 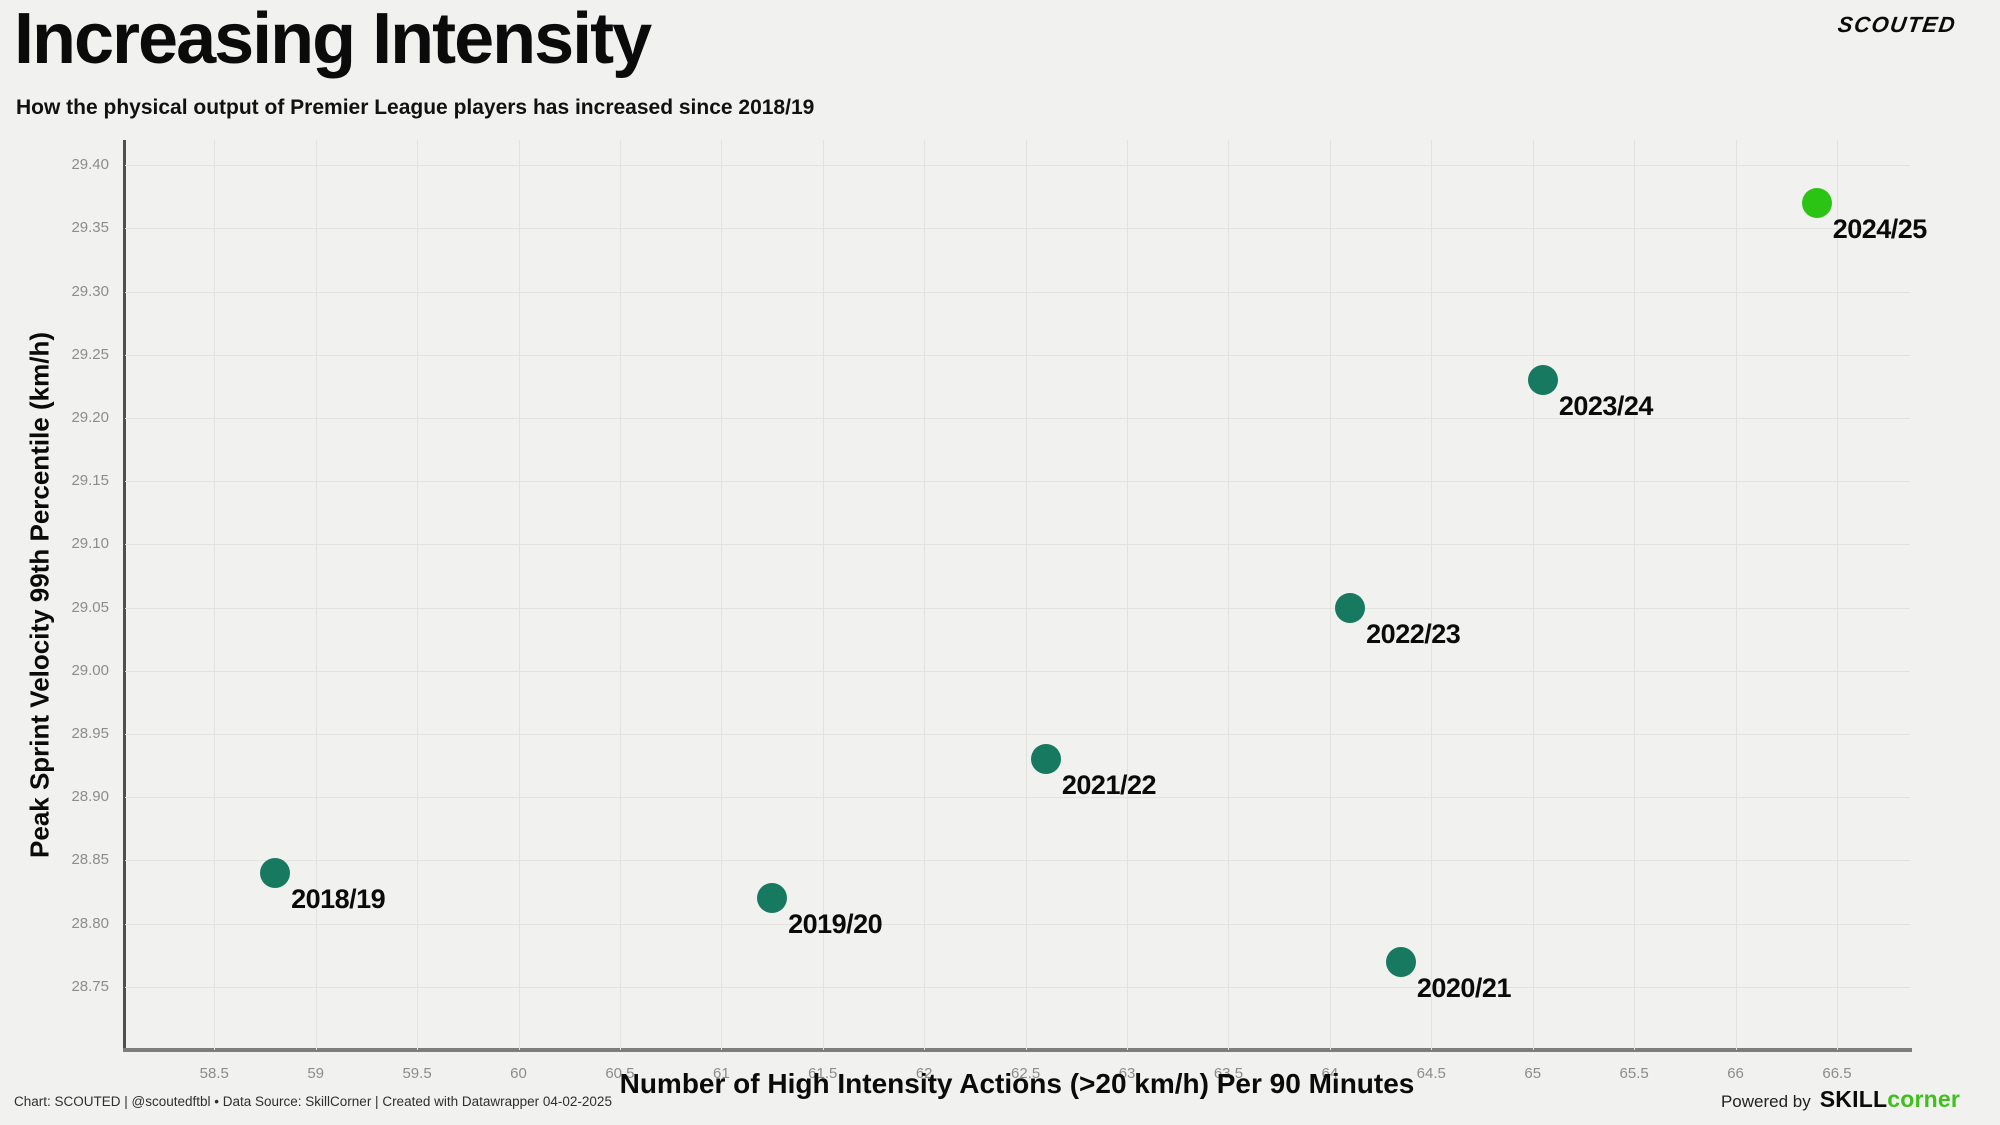 What do you see at coordinates (214, 1073) in the screenshot?
I see `x-tick-label: 58.5` at bounding box center [214, 1073].